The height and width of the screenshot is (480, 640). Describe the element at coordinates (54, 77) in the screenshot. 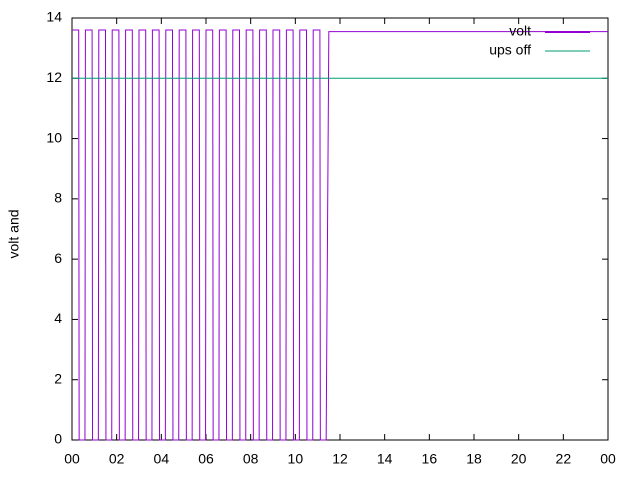

I see `y-tick-label: 12` at that location.